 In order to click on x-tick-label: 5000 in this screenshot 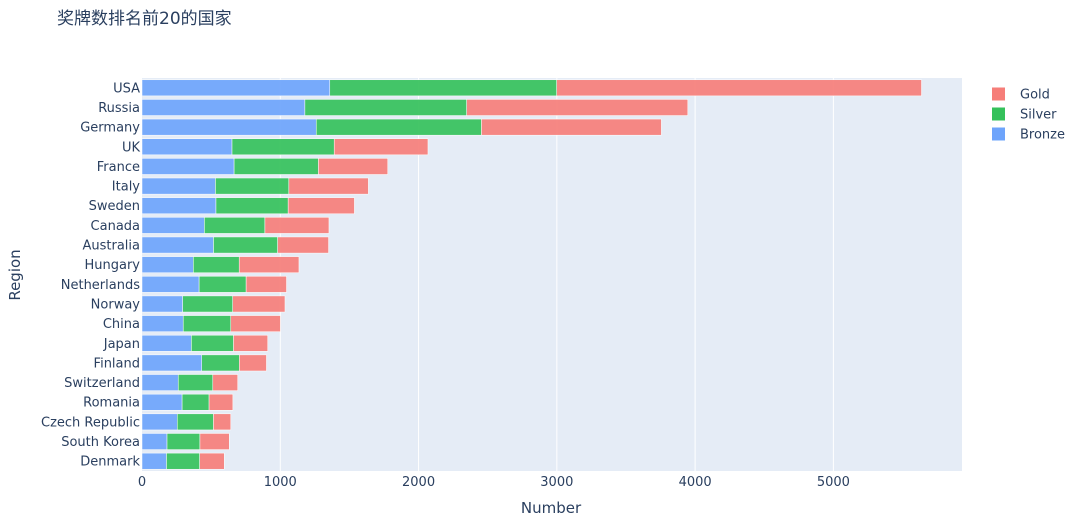, I will do `click(833, 482)`.